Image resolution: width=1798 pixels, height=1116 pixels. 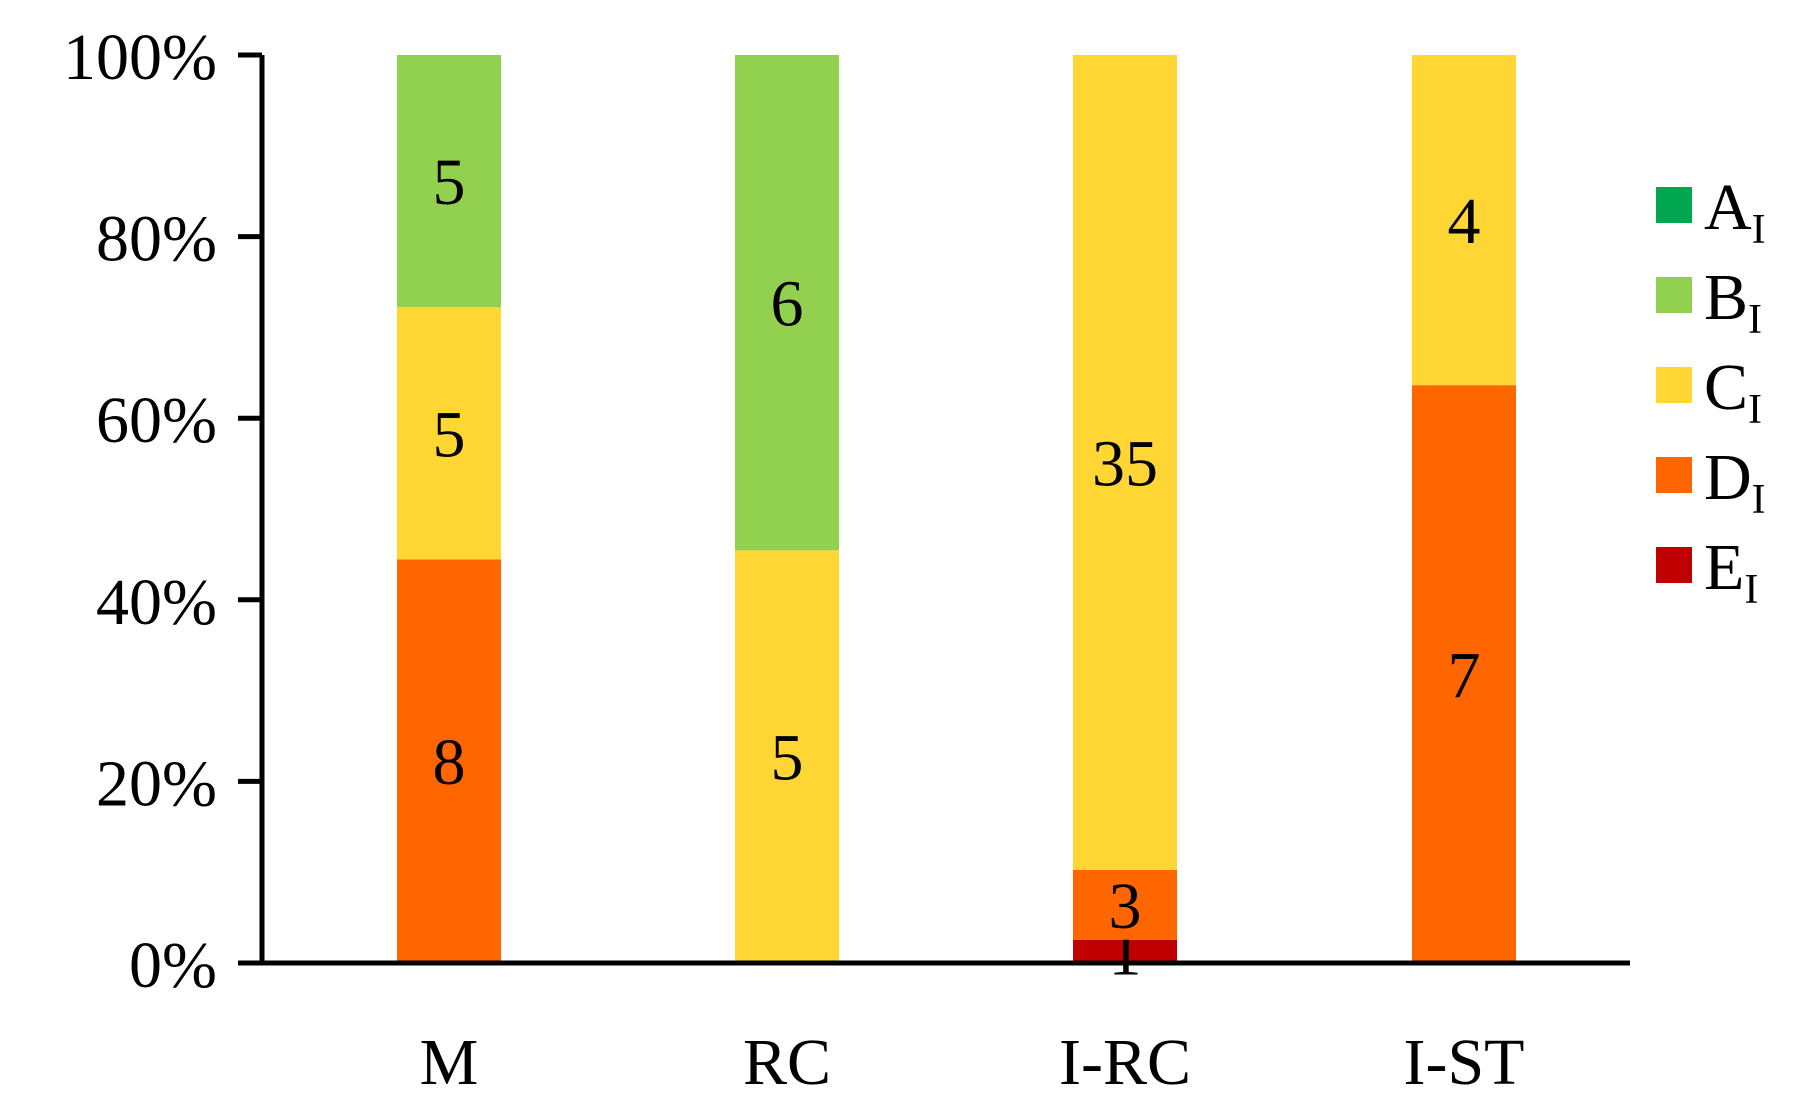 What do you see at coordinates (140, 57) in the screenshot?
I see `y-tick-label-100: 100%` at bounding box center [140, 57].